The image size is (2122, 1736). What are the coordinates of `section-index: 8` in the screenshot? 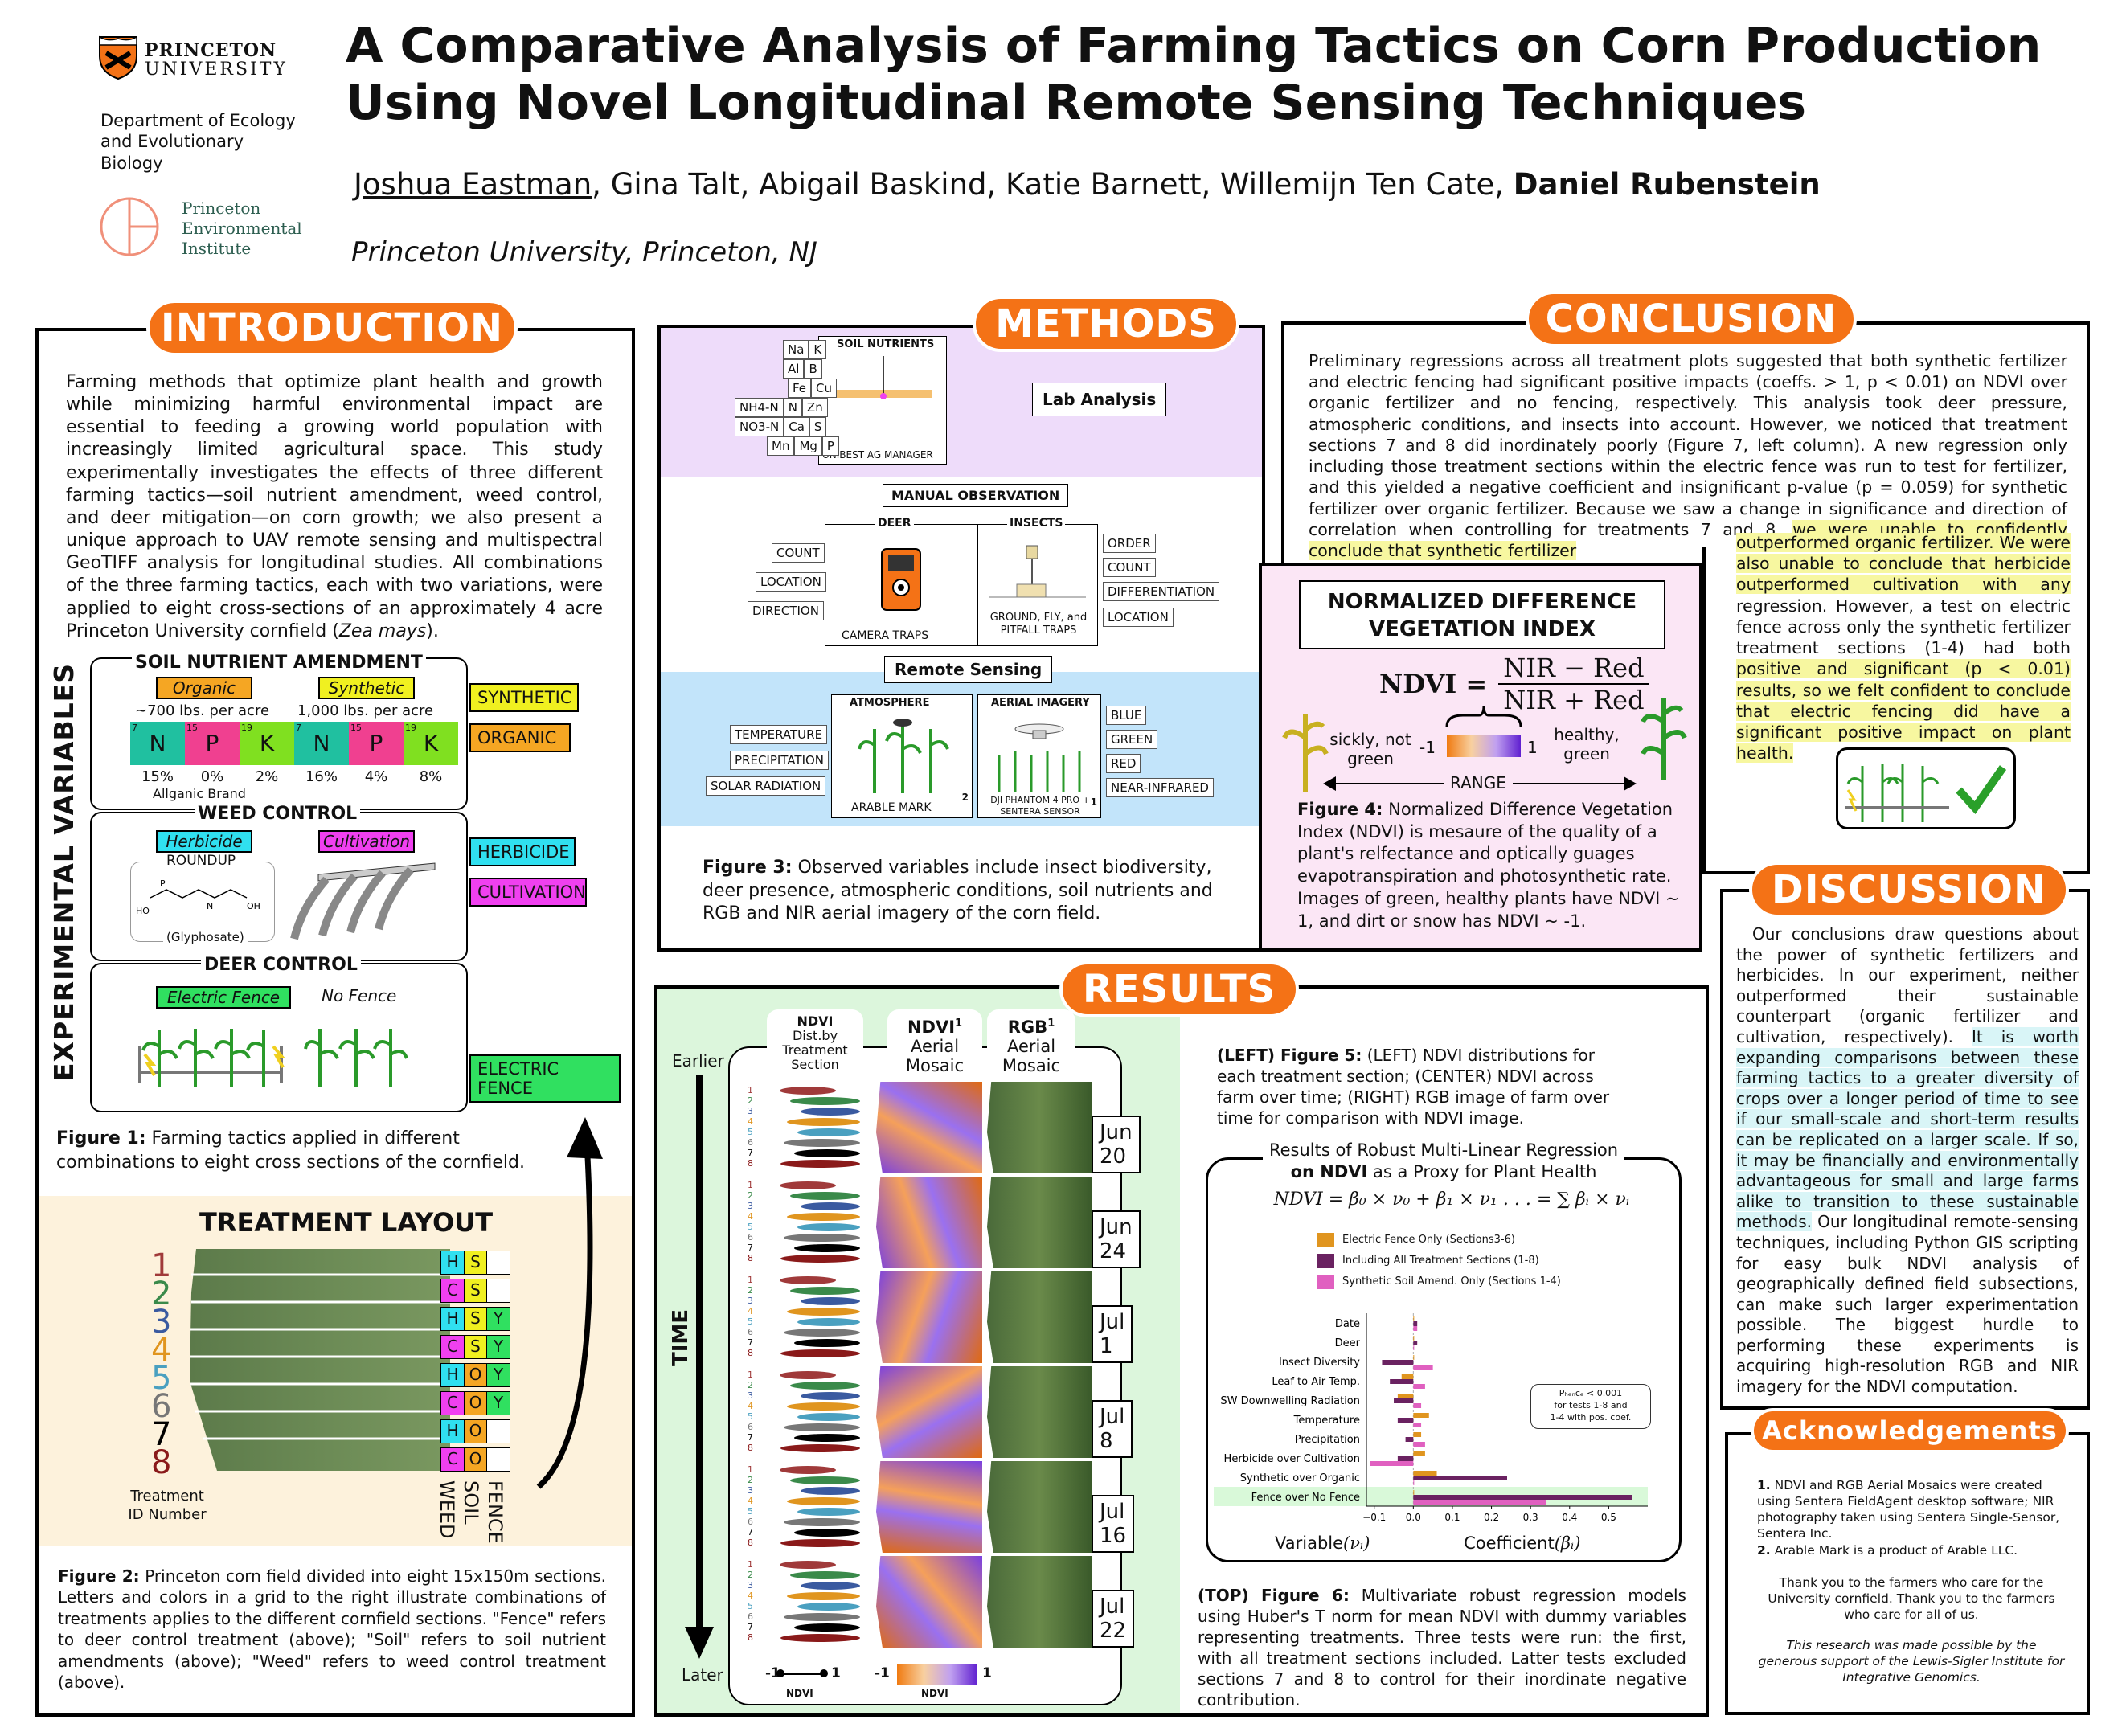 It's located at (750, 1637).